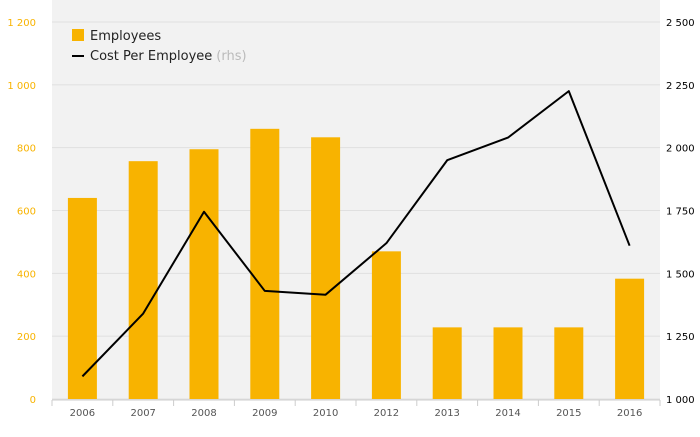  I want to click on y-left-tick-label-6: 1 200, so click(21, 23).